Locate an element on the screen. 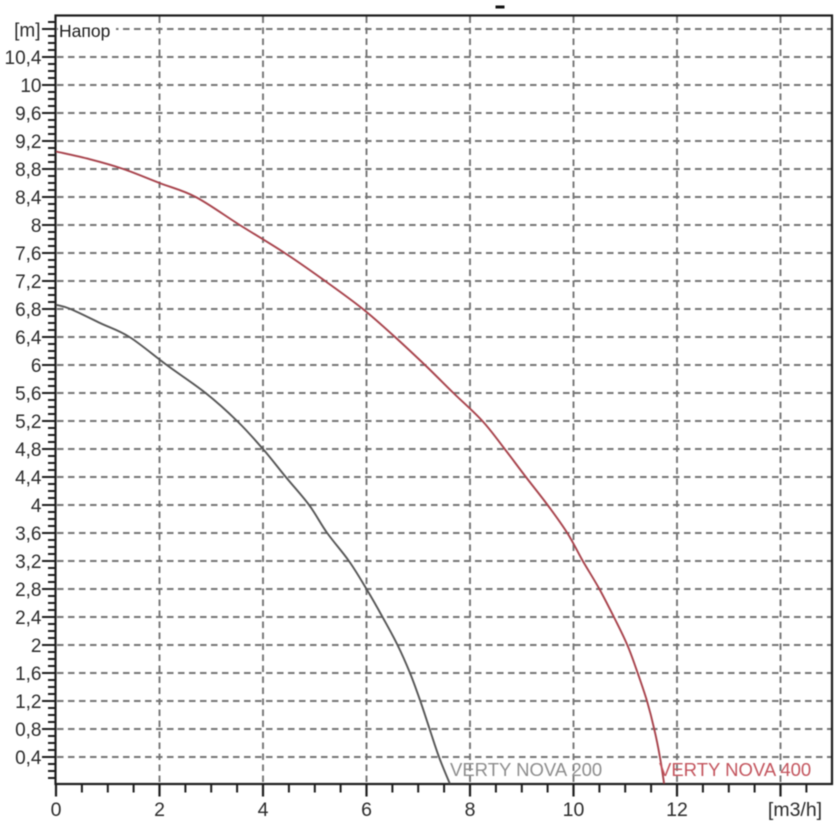 The width and height of the screenshot is (840, 840). svg-text: 4,8 is located at coordinates (28, 450).